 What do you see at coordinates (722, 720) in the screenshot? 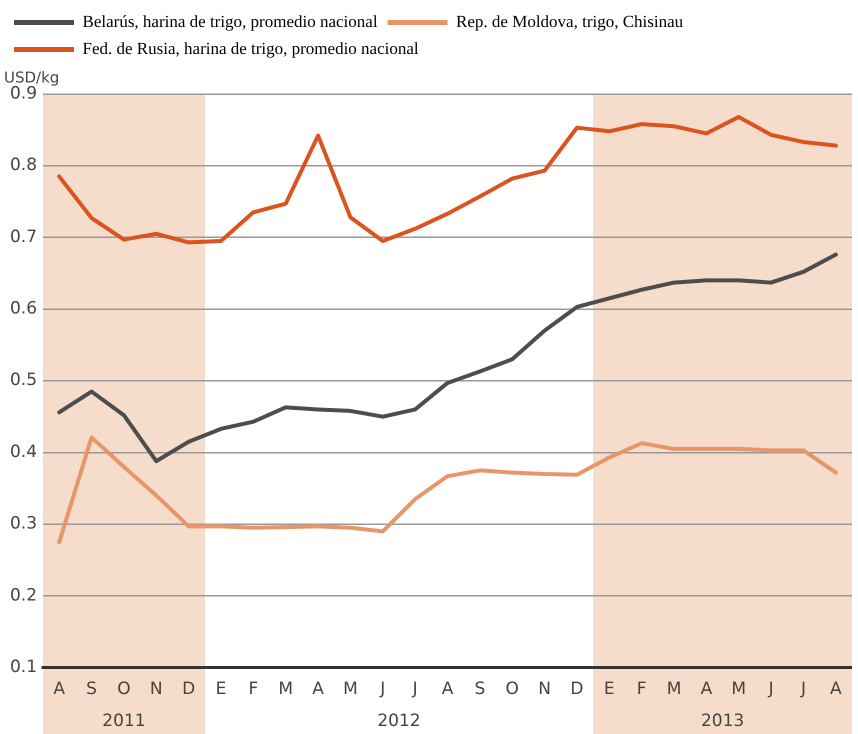
I see `text: 2013` at bounding box center [722, 720].